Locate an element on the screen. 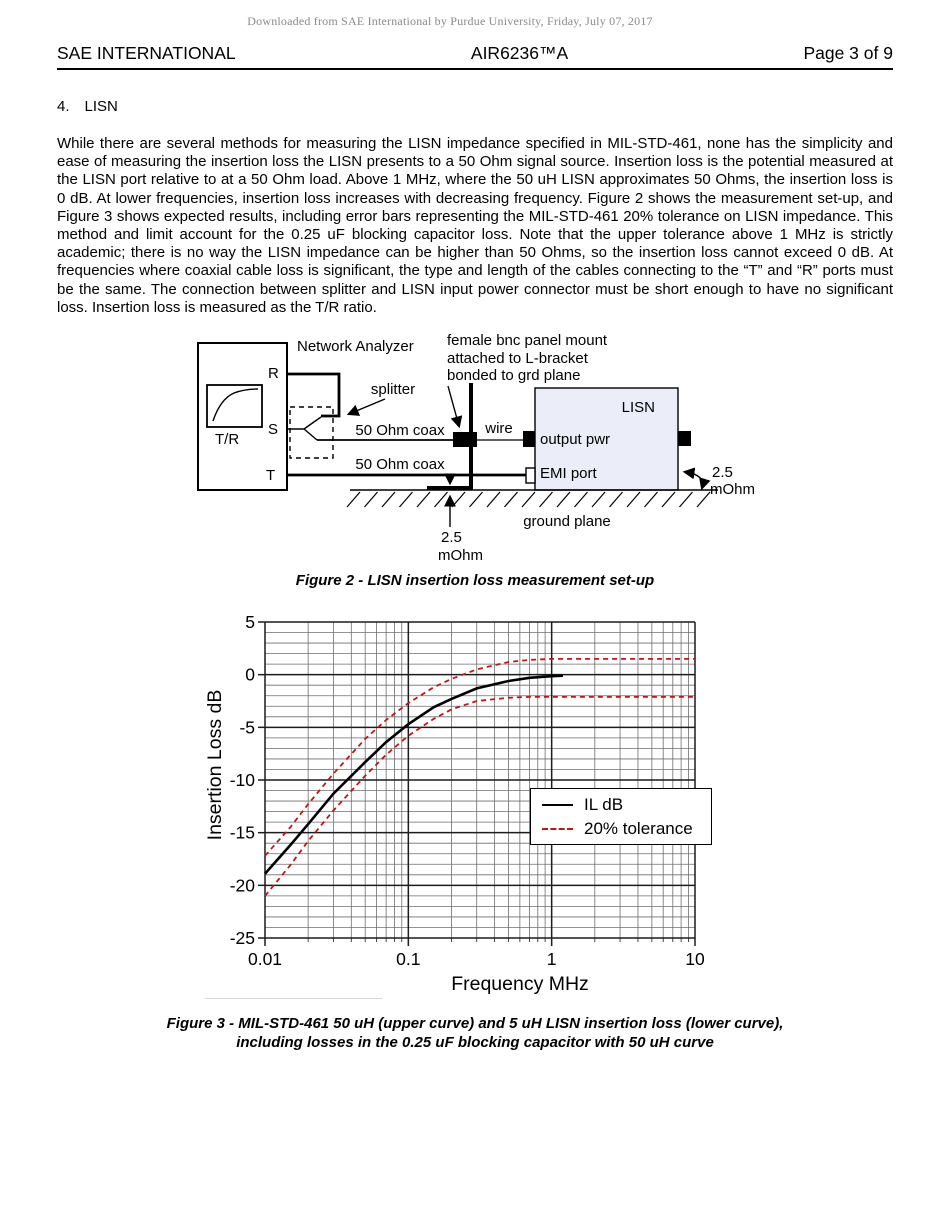  legend-solid-line-sample is located at coordinates (557, 804).